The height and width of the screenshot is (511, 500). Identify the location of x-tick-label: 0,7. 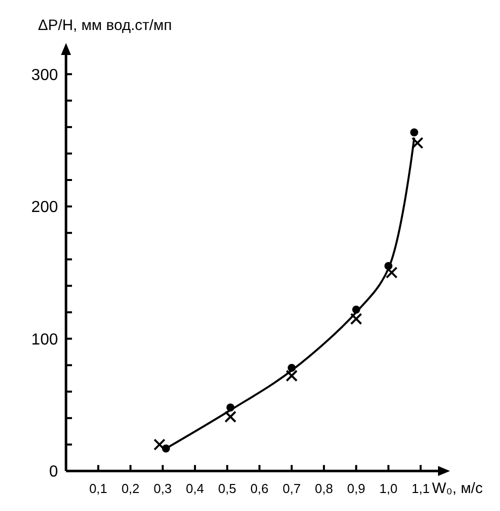
(291, 488).